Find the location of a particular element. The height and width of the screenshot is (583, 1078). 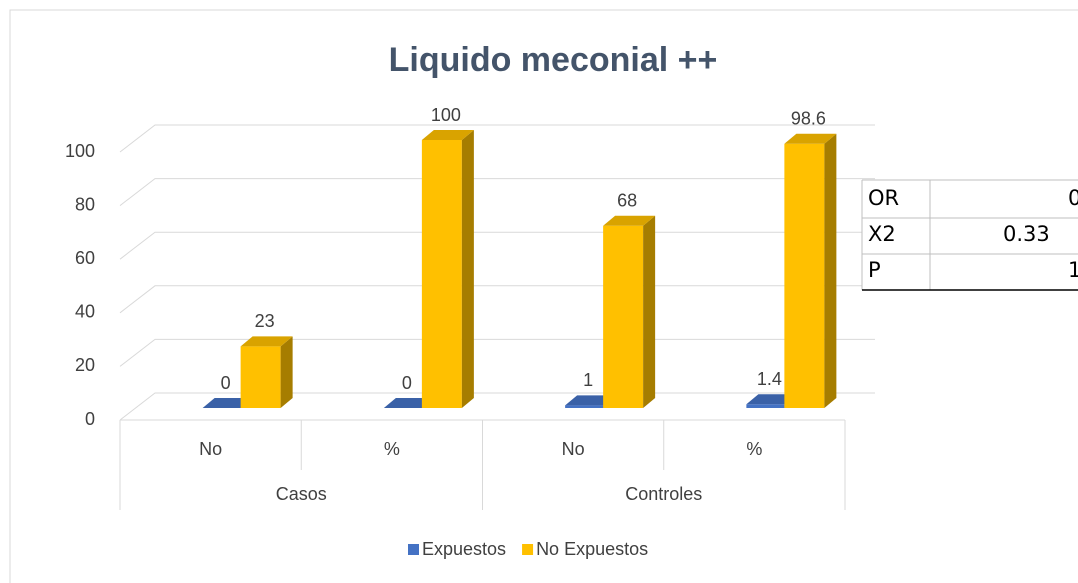

data-label: 100 is located at coordinates (446, 115).